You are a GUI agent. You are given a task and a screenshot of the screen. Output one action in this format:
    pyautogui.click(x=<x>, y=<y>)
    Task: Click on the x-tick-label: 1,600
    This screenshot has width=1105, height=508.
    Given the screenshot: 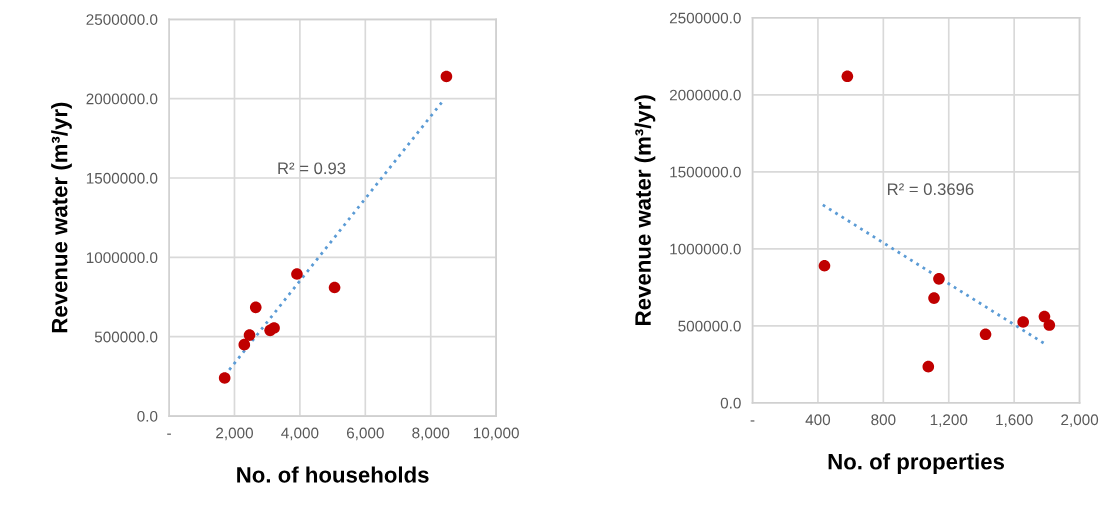 What is the action you would take?
    pyautogui.click(x=1014, y=420)
    